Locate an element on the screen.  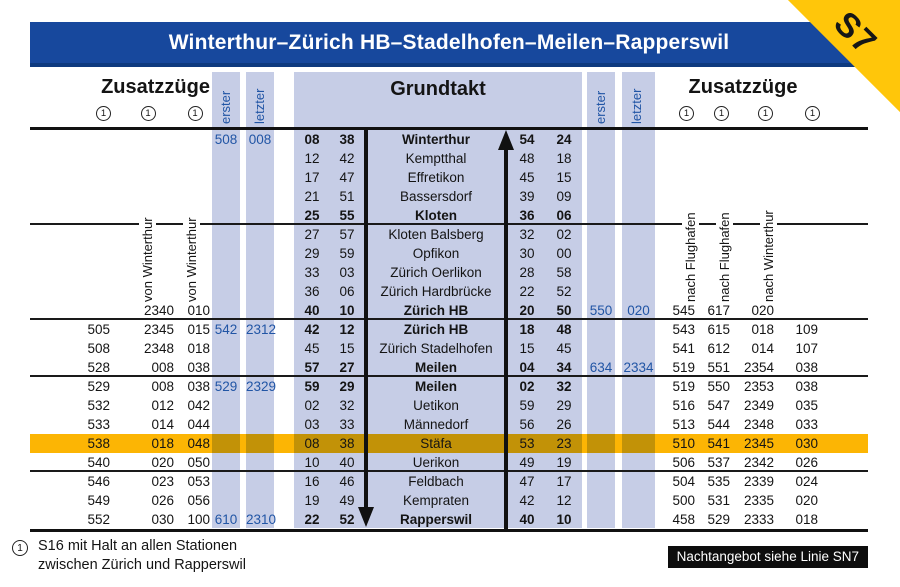
extra-train-1: 505 is located at coordinates (98, 329).